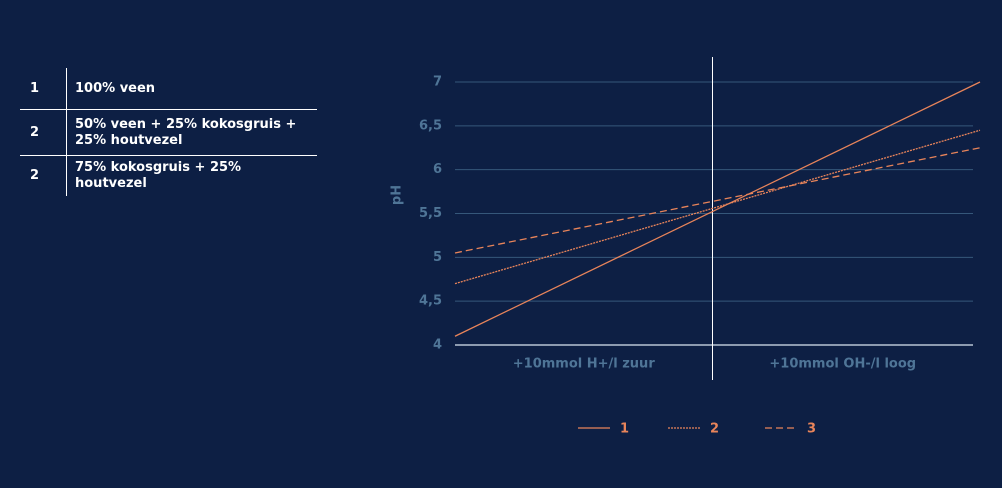  Describe the element at coordinates (717, 200) in the screenshot. I see `series-line` at that location.